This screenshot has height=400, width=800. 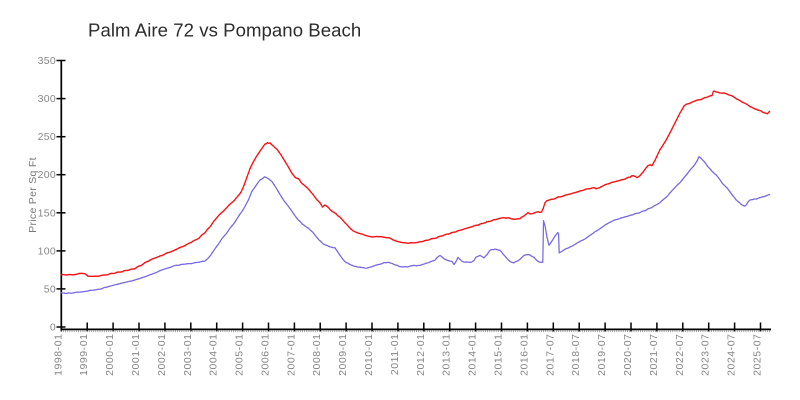 I want to click on svg-text: 200, so click(x=47, y=175).